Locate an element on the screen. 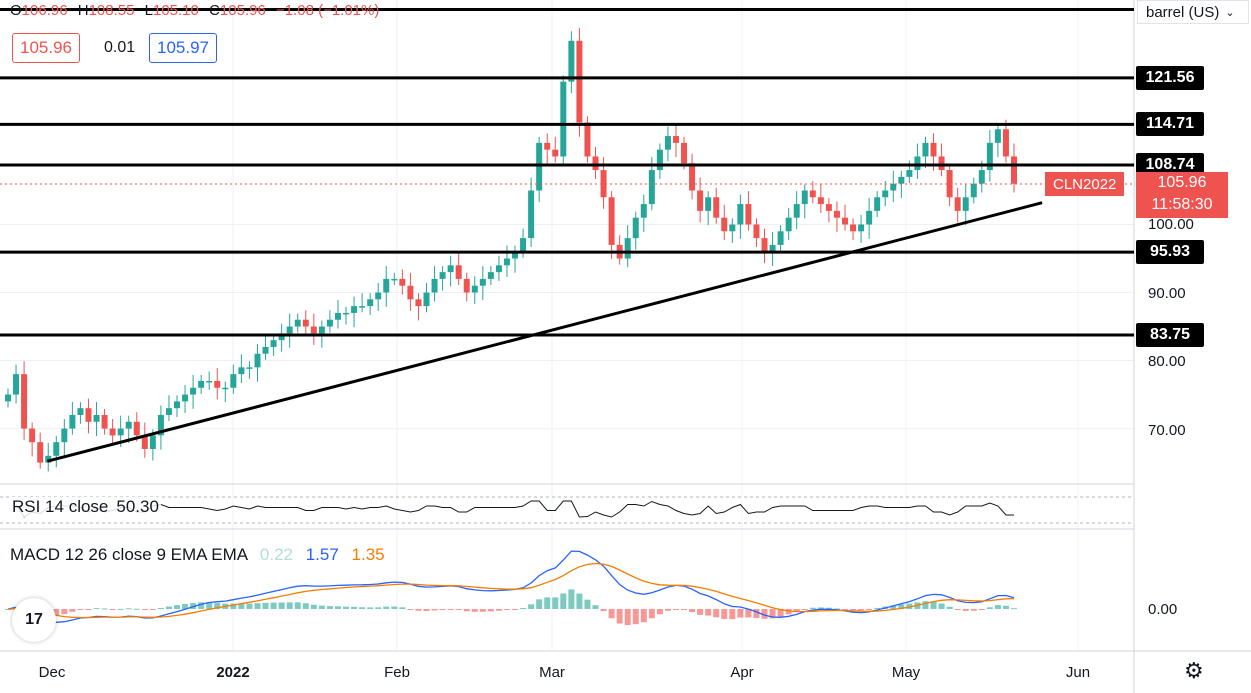 The image size is (1251, 693). price-tick: 100.00 is located at coordinates (1171, 224).